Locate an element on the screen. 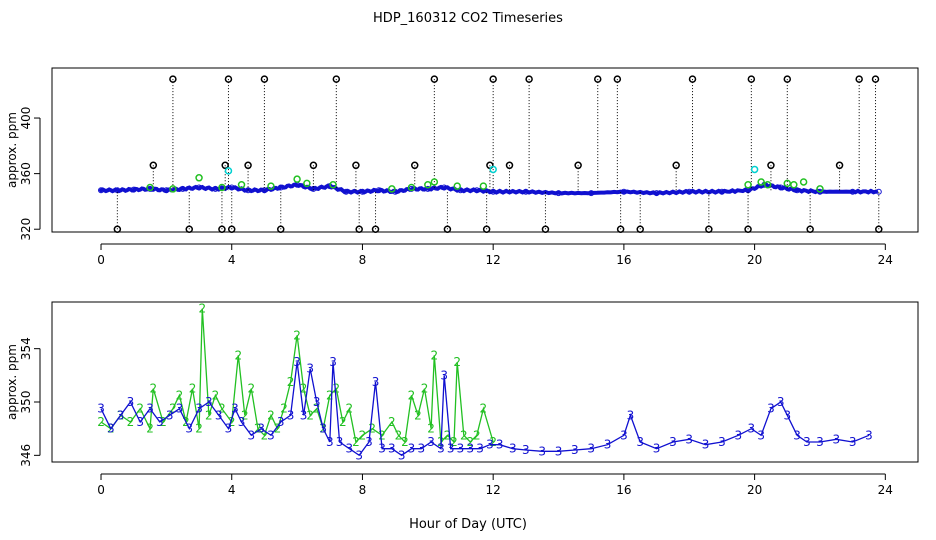 This screenshot has width=936, height=540. x-axis-label: Hour of Day (UTC) is located at coordinates (468, 524).